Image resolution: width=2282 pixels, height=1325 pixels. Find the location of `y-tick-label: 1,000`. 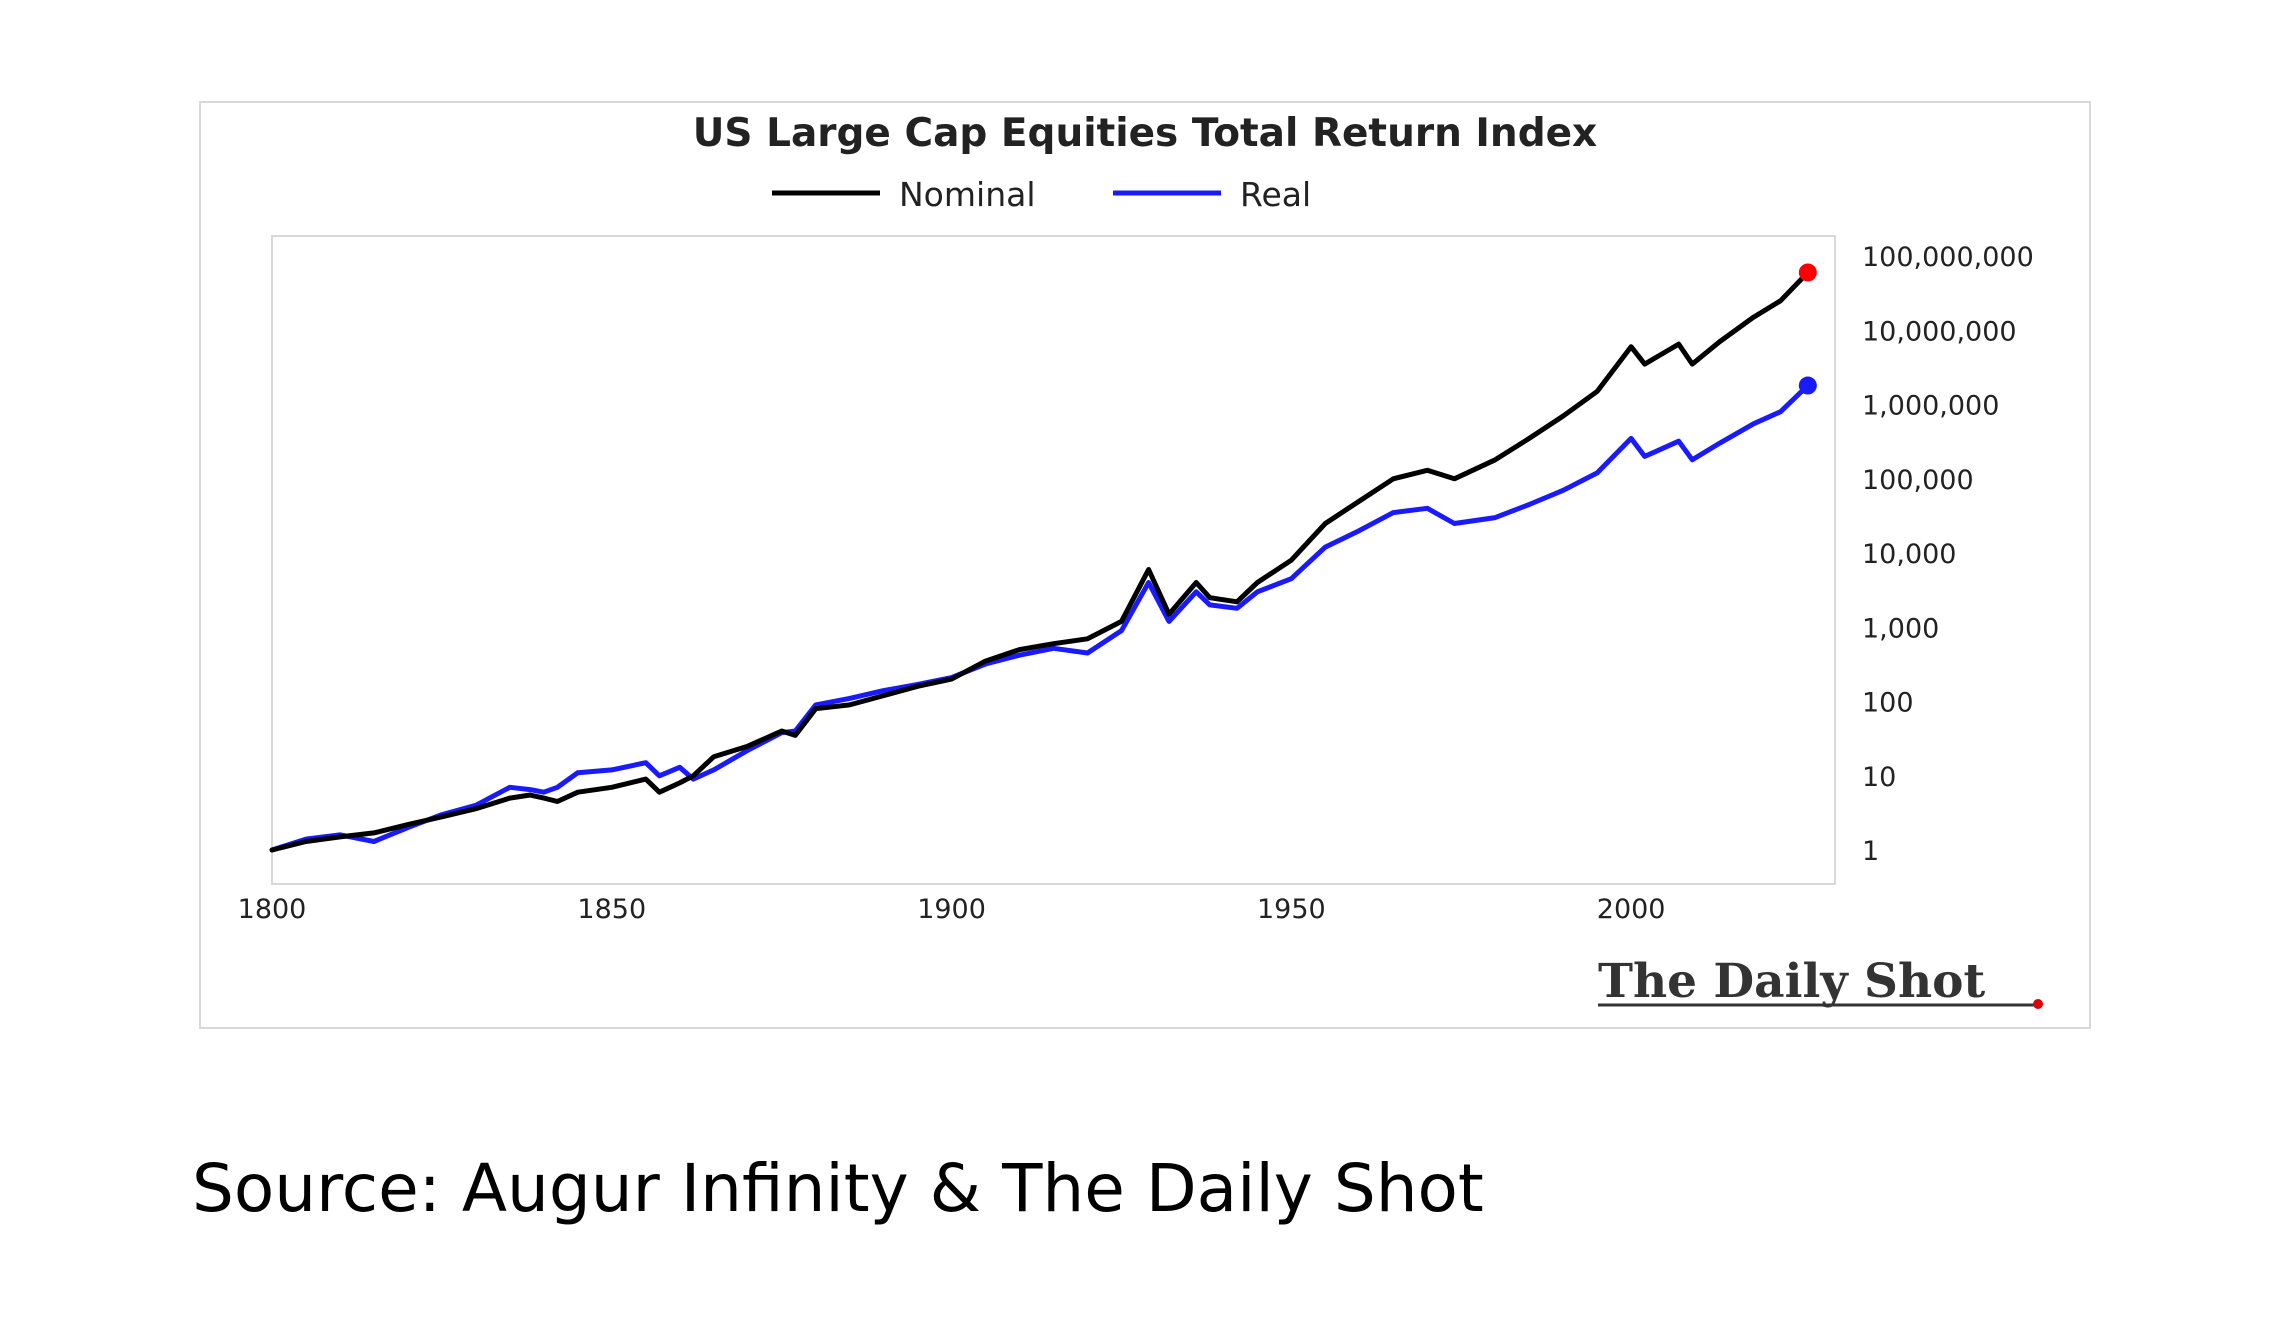

y-tick-label: 1,000 is located at coordinates (1900, 628).